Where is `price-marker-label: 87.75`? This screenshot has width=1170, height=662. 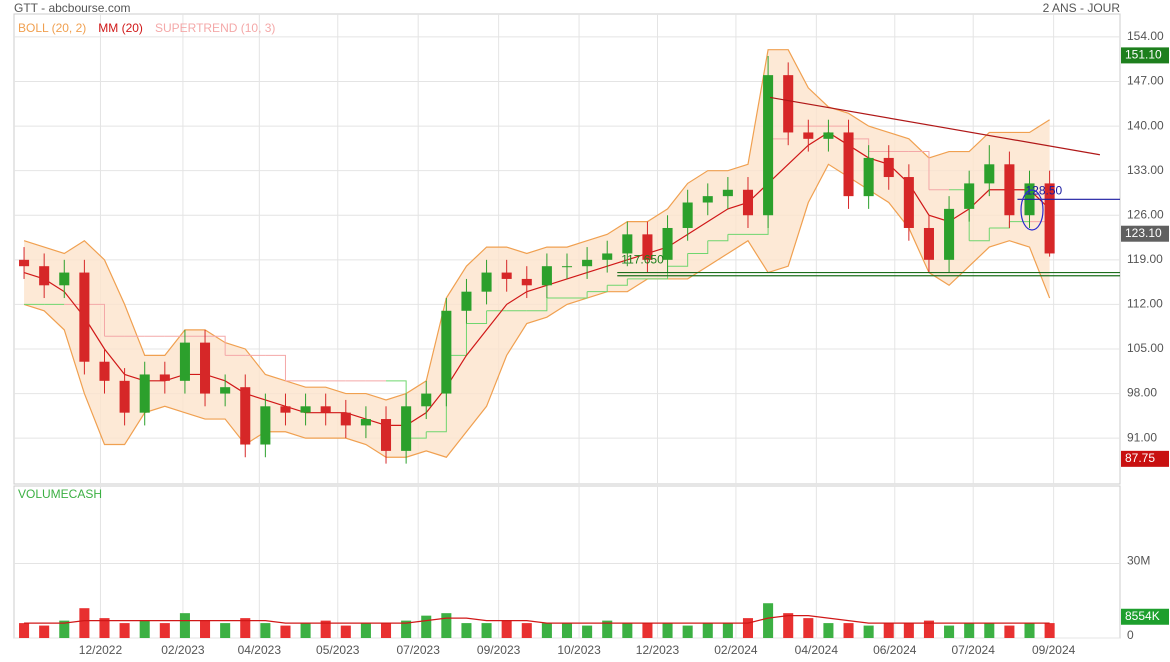
price-marker-label: 87.75 is located at coordinates (1140, 458).